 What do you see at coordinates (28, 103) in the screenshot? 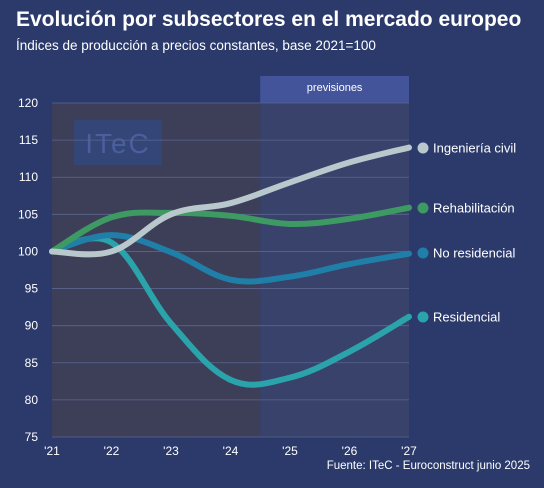
I see `y-tick-label: 120` at bounding box center [28, 103].